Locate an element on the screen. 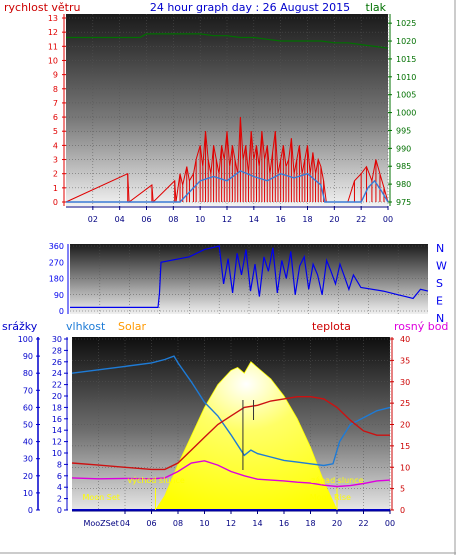  left-axis-title: rychlost větru is located at coordinates (42, 7).